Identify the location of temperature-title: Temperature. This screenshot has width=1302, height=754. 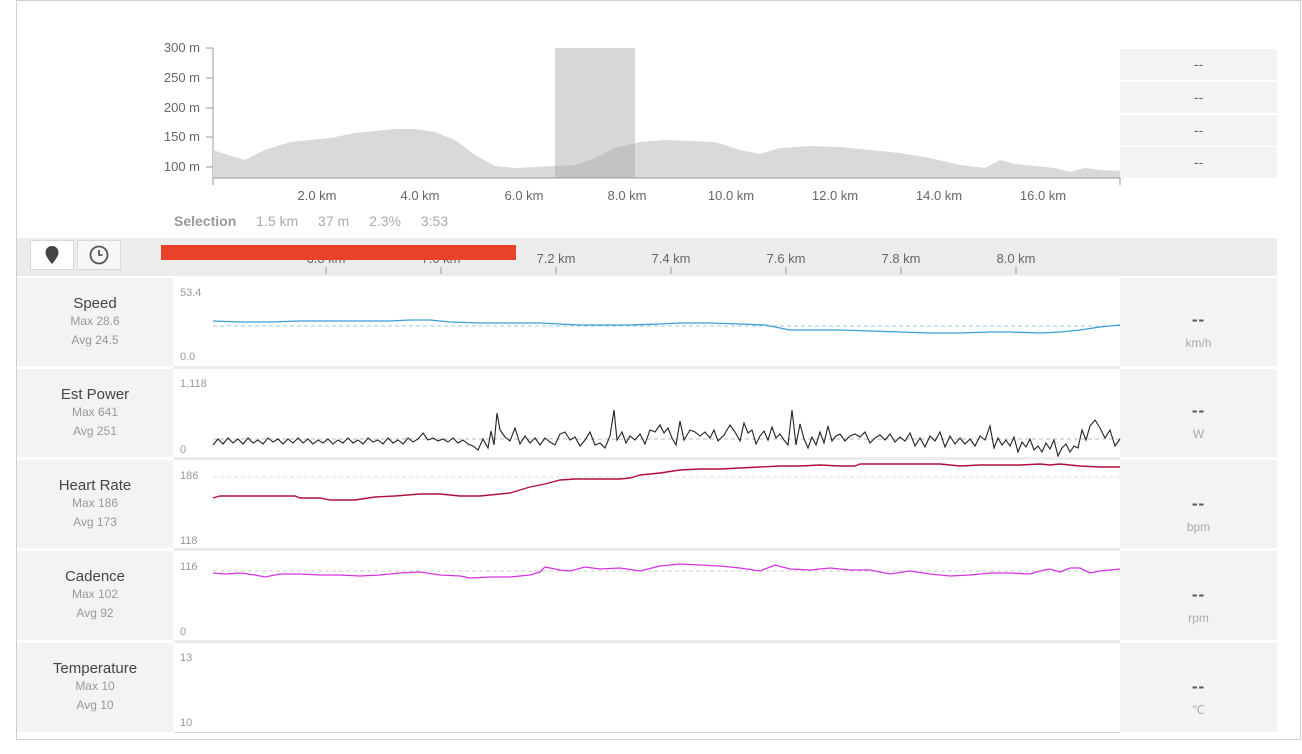
(95, 668).